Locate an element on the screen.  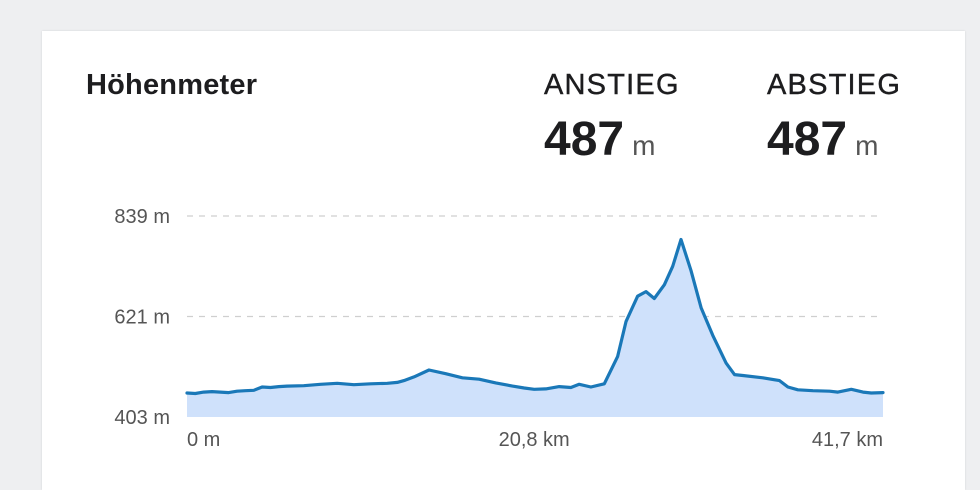
descent-unit: m is located at coordinates (867, 145).